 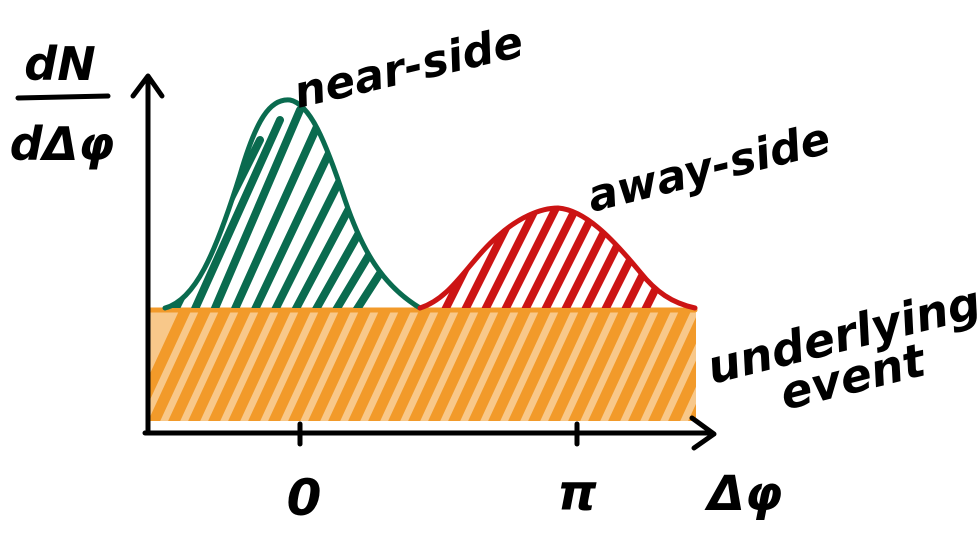 What do you see at coordinates (421, 364) in the screenshot?
I see `underlying-event-band` at bounding box center [421, 364].